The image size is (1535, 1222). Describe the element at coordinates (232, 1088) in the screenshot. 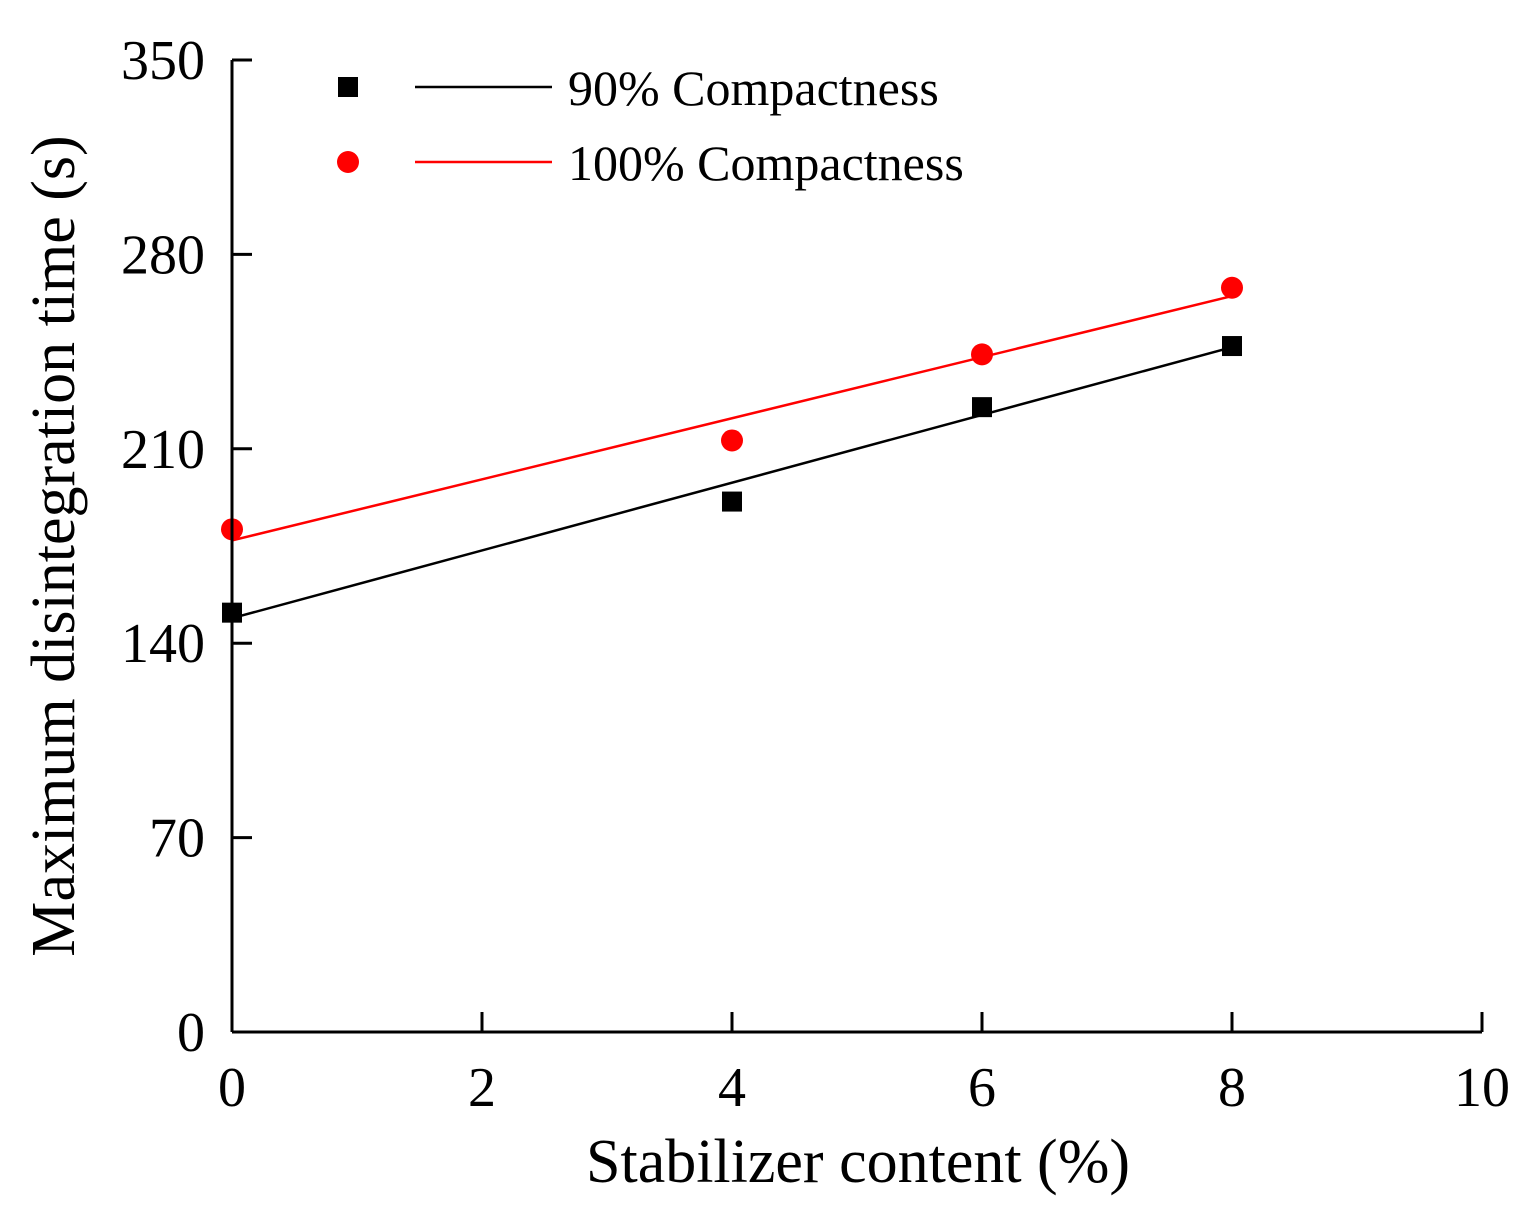

I see `x-tick-label: 0` at that location.